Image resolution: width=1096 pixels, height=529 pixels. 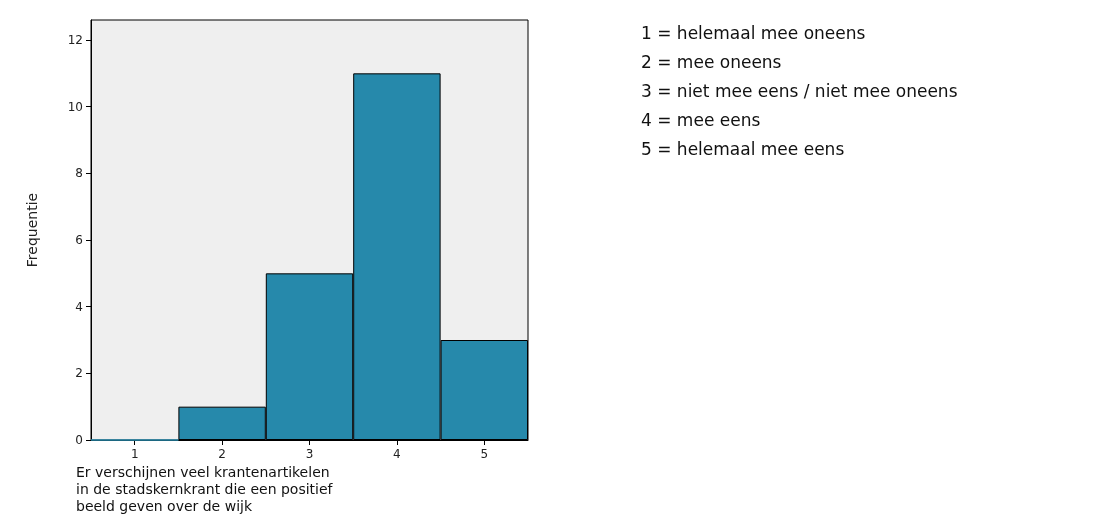 I want to click on text: 4 = mee eens, so click(x=701, y=119).